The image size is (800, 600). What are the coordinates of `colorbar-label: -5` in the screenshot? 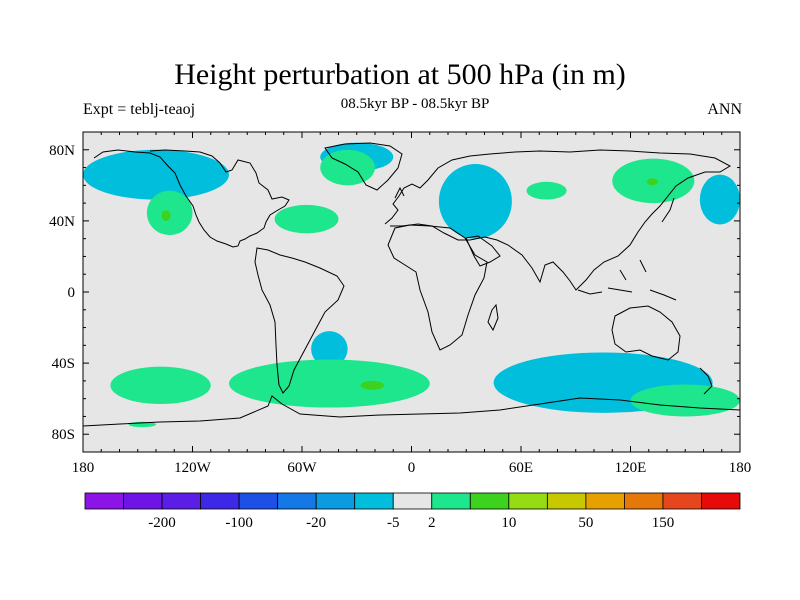 It's located at (393, 523).